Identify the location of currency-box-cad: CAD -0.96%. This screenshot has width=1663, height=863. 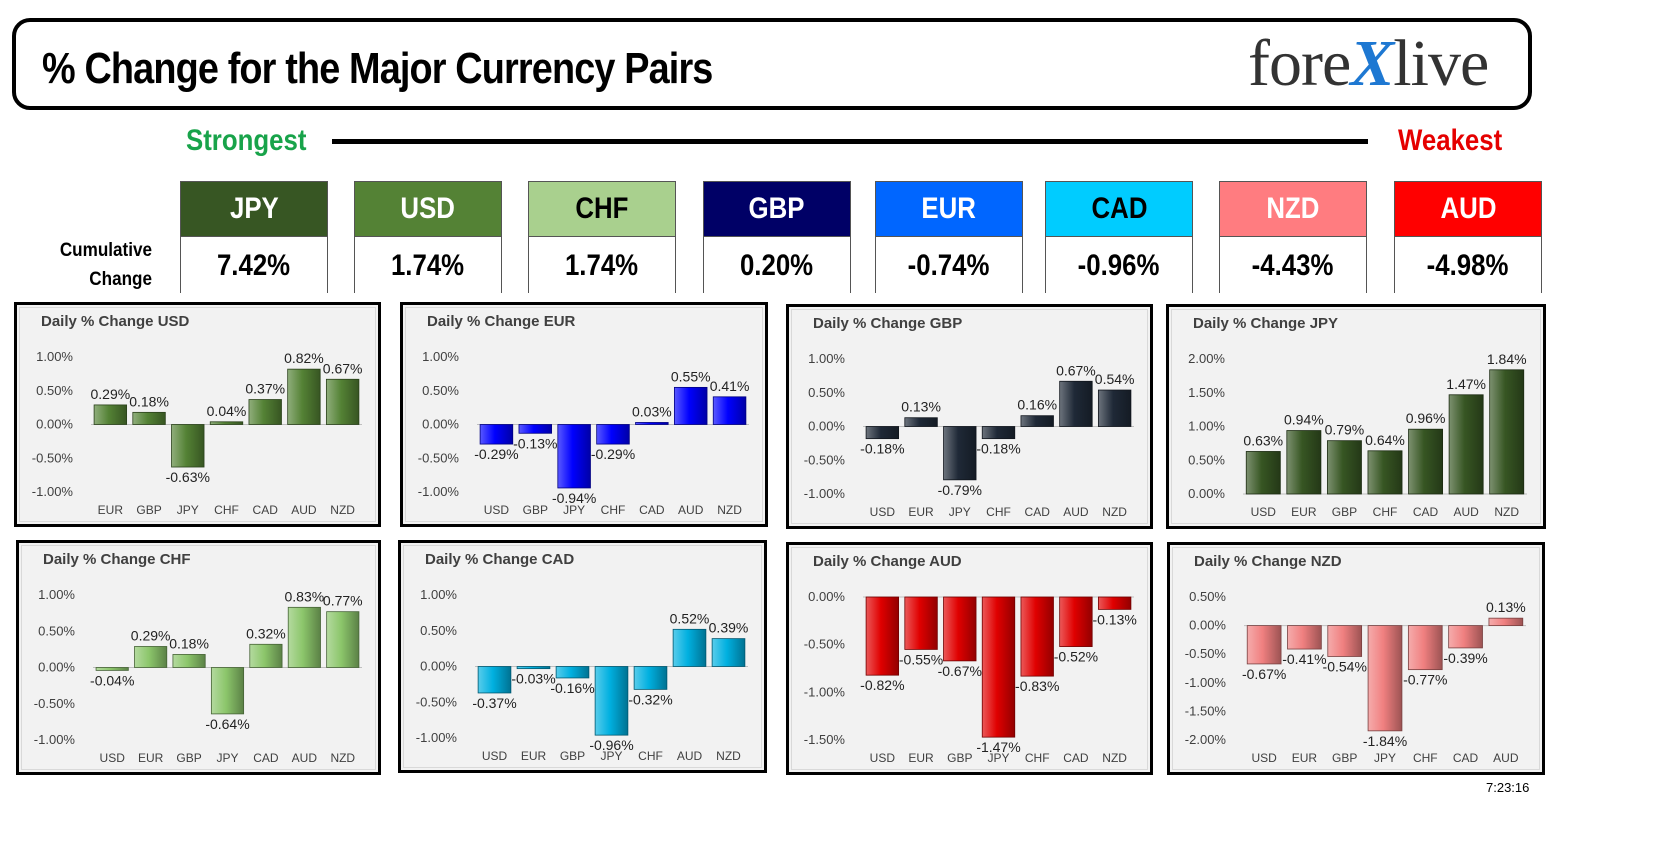
(1119, 237).